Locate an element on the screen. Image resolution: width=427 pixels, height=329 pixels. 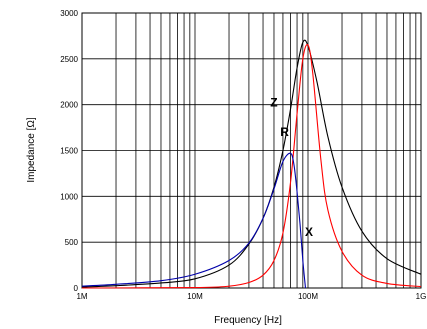
x-tick-label: 10M is located at coordinates (195, 296).